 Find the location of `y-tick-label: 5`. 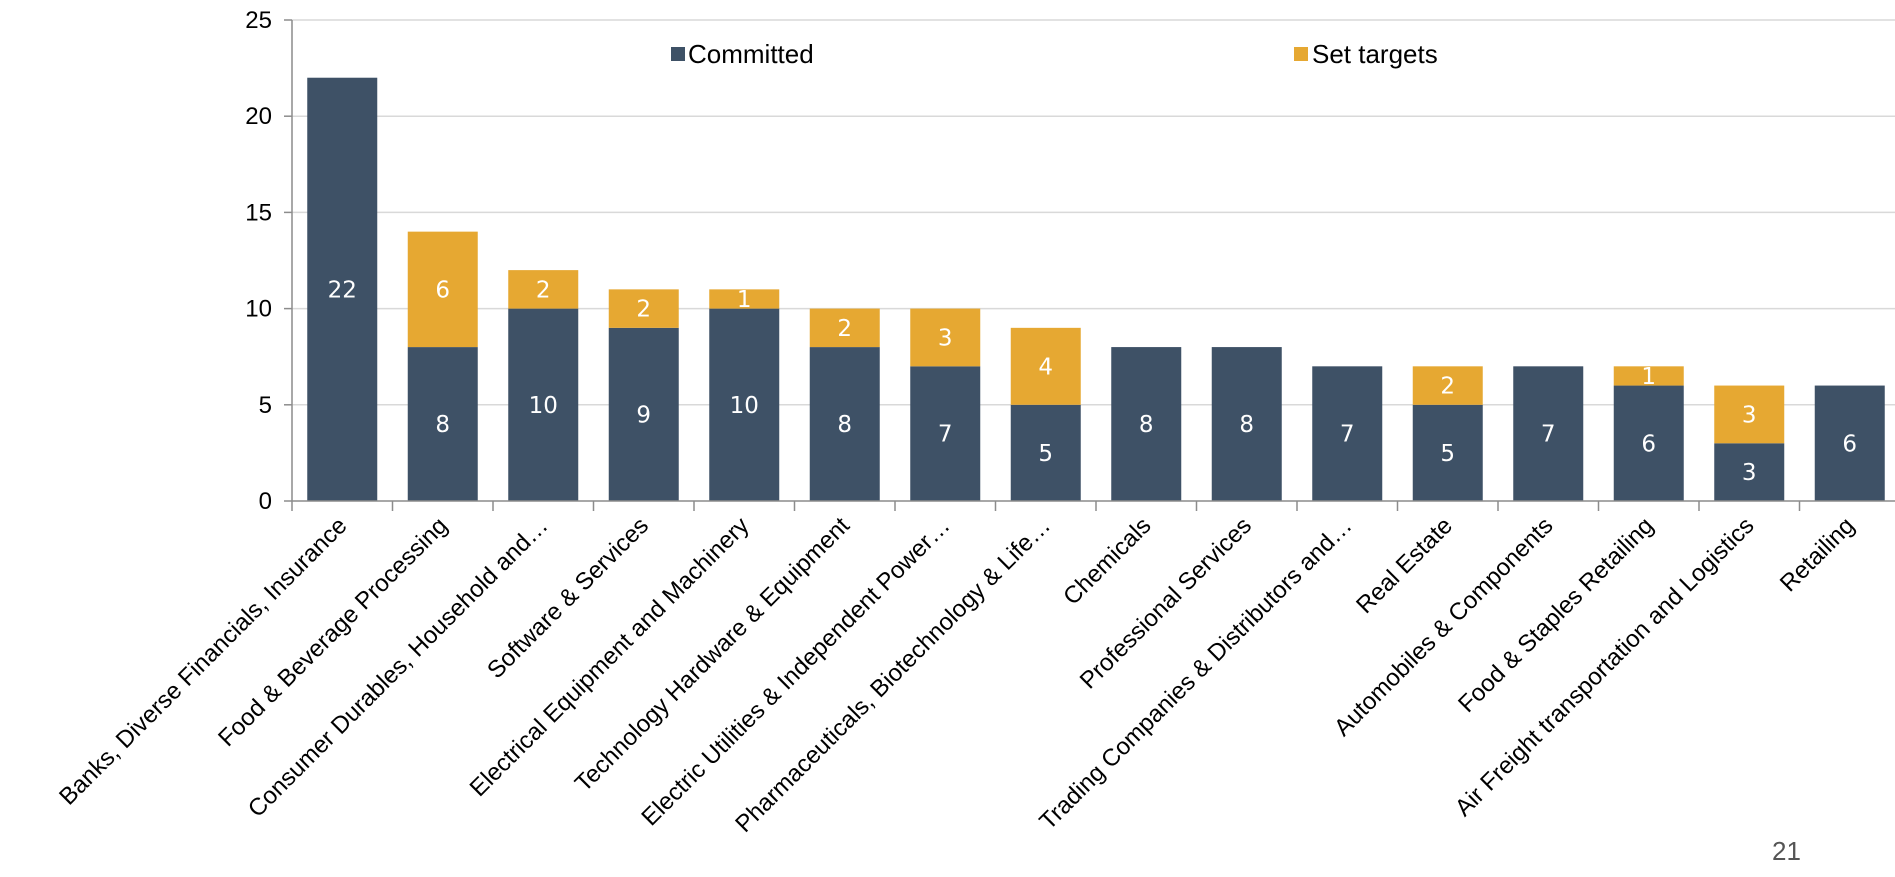

y-tick-label: 5 is located at coordinates (265, 405).